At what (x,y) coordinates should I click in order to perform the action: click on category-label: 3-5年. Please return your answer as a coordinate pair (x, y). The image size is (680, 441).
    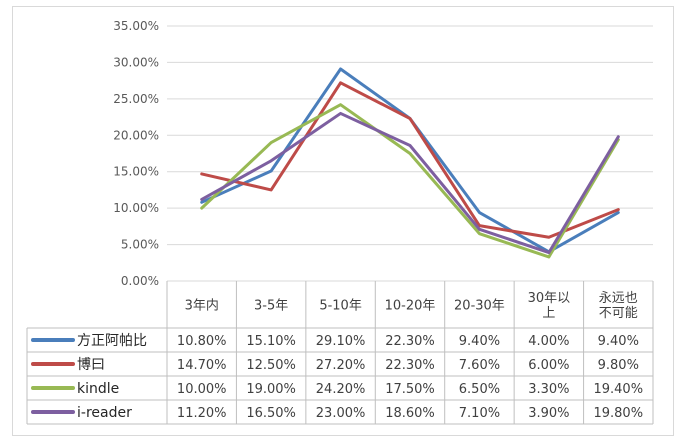
    Looking at the image, I should click on (271, 306).